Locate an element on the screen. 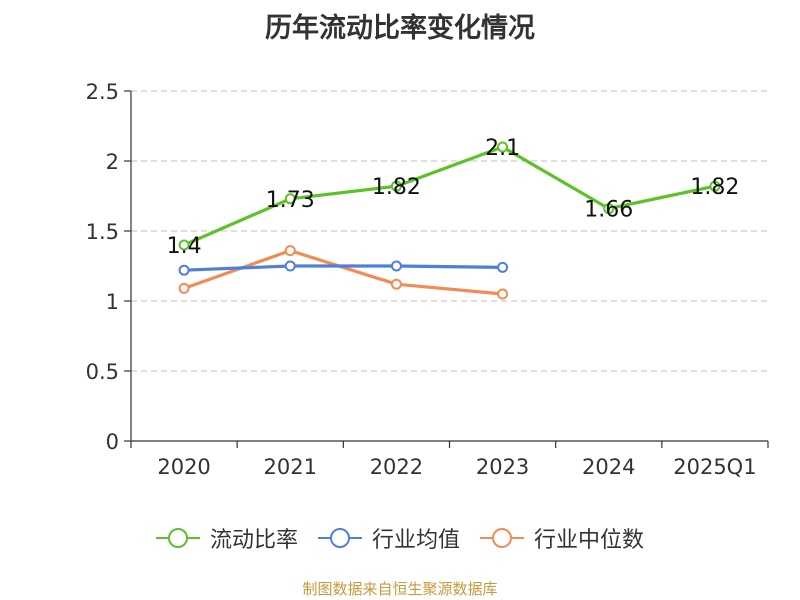 The height and width of the screenshot is (600, 800). y-tick-label-1: 0.5 is located at coordinates (102, 372).